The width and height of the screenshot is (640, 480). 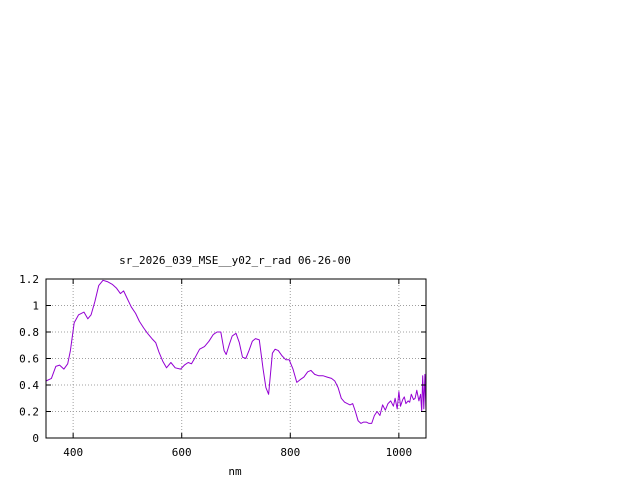 I want to click on chart-title: sr_2026_039_MSE__y02_r_rad 06-26-00, so click(x=235, y=260).